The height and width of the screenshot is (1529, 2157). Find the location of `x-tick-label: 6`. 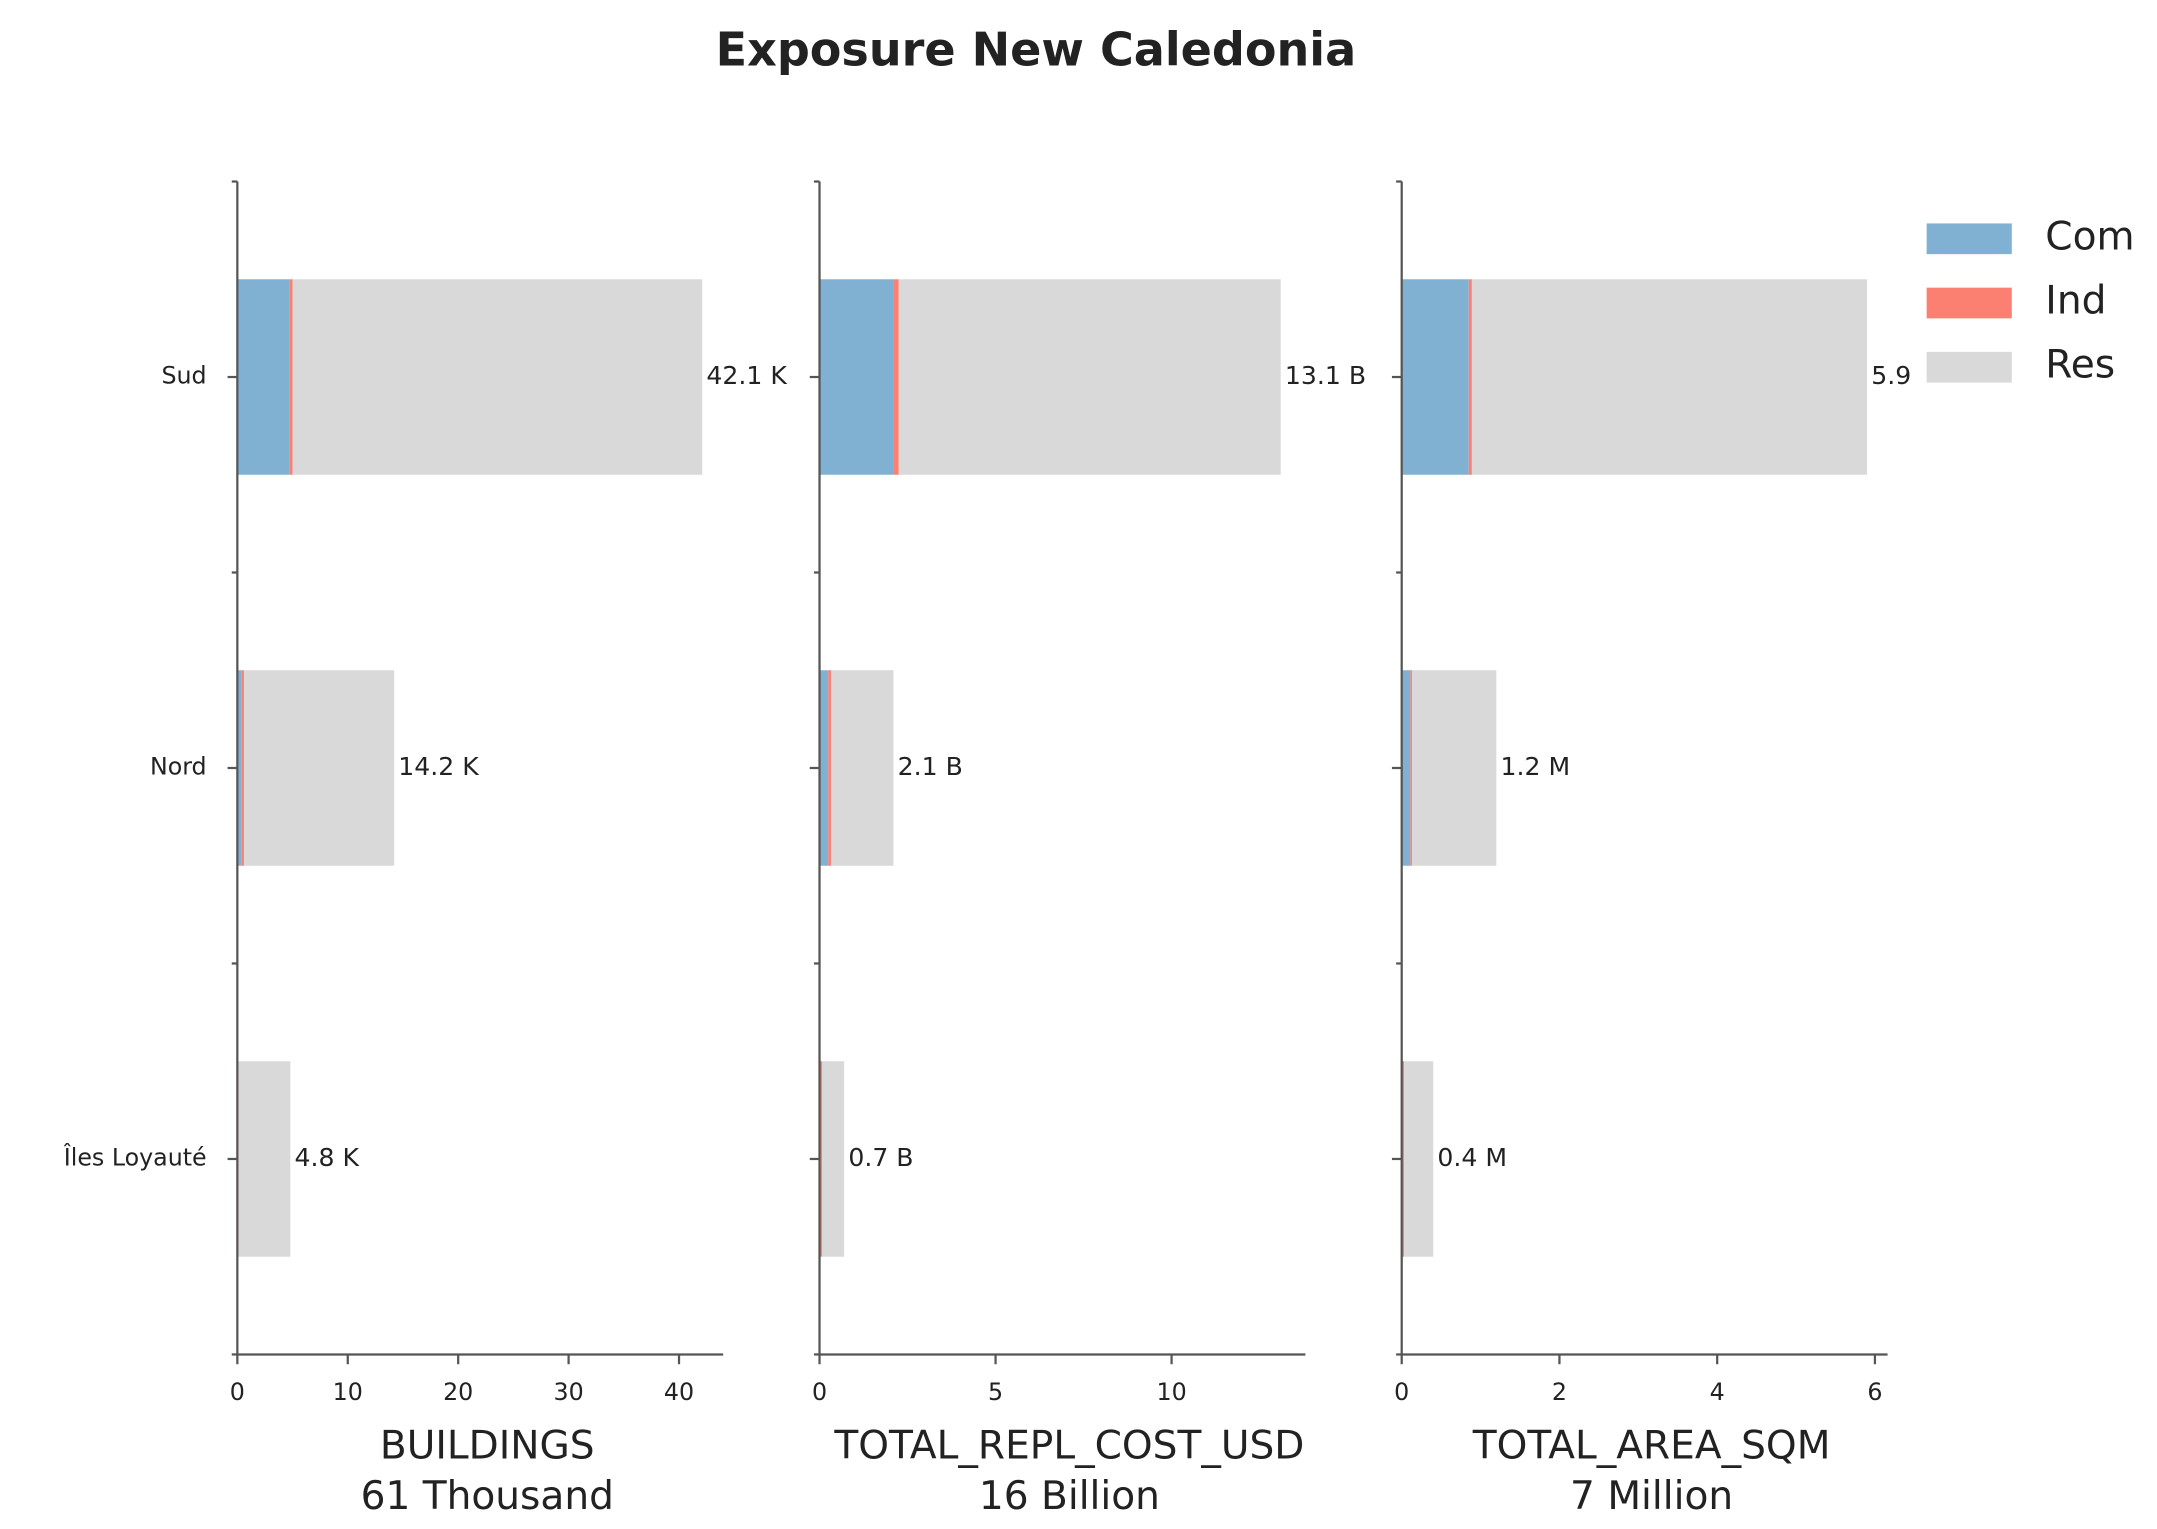

x-tick-label: 6 is located at coordinates (1874, 1392).